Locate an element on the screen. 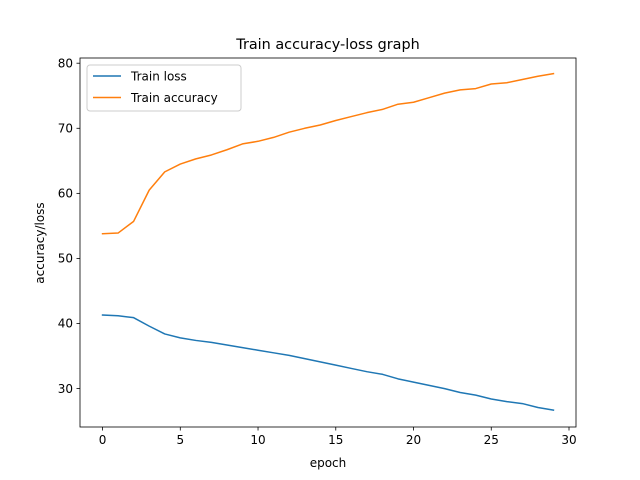 The height and width of the screenshot is (480, 640). y-tick-label-50: 50 is located at coordinates (65, 259).